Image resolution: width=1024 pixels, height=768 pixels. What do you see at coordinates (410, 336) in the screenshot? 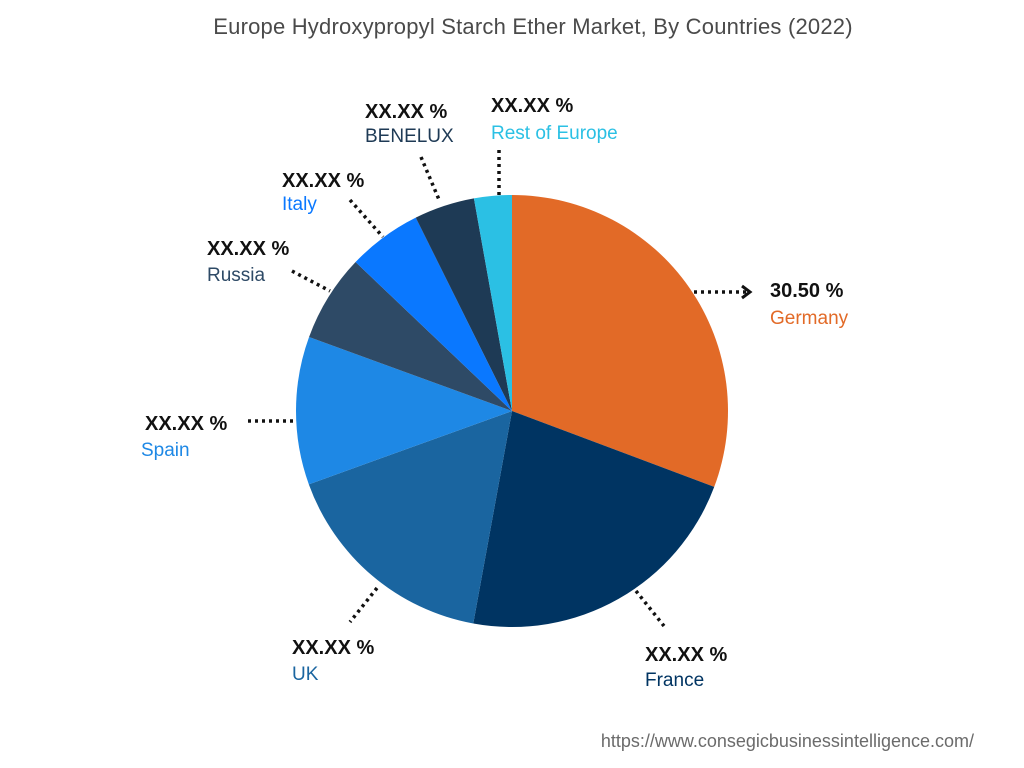
I see `slice-russia` at bounding box center [410, 336].